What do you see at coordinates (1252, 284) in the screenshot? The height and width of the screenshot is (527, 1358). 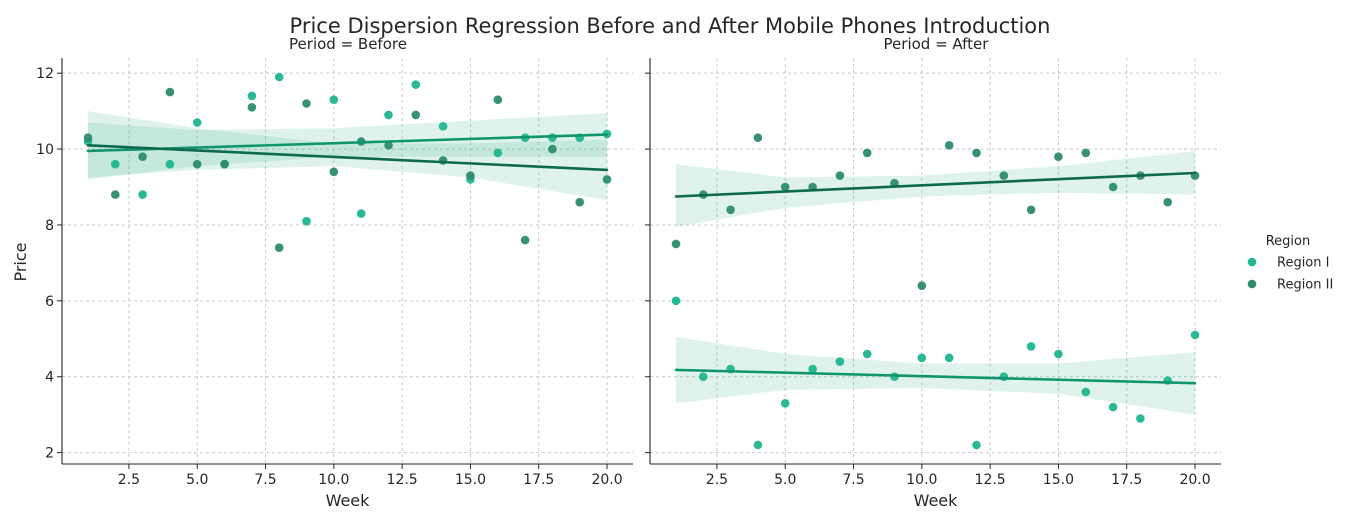 I see `legend-marker-region-ii` at bounding box center [1252, 284].